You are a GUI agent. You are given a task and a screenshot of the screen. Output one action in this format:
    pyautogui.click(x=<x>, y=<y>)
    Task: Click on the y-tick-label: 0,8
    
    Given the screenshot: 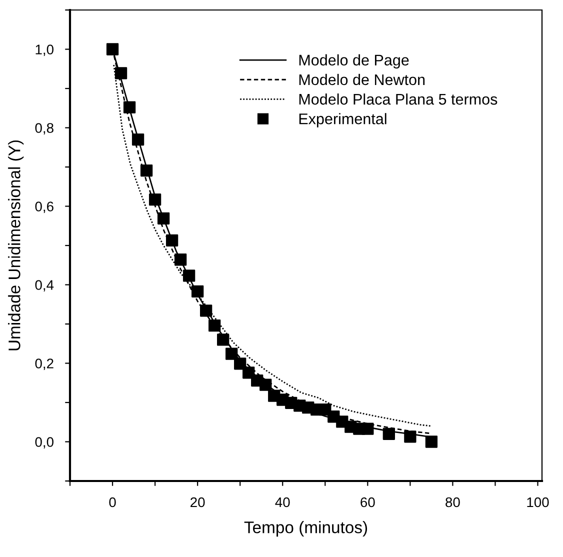 What is the action you would take?
    pyautogui.click(x=44, y=129)
    